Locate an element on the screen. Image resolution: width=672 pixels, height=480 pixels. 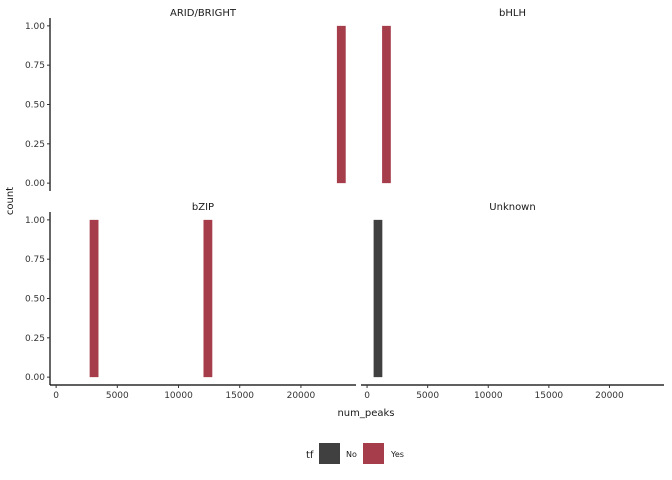
panel-title-unknown: Unknown is located at coordinates (512, 207).